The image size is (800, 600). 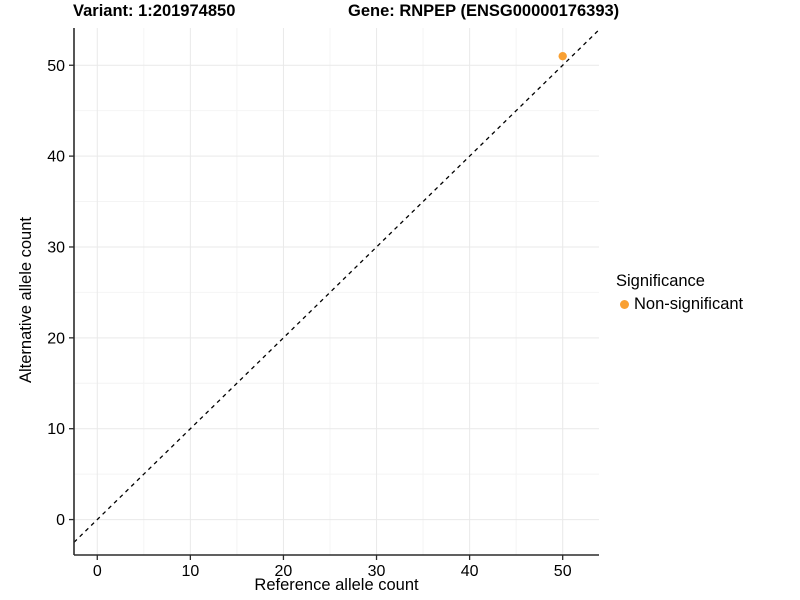 I want to click on legend-point-icon, so click(x=624, y=304).